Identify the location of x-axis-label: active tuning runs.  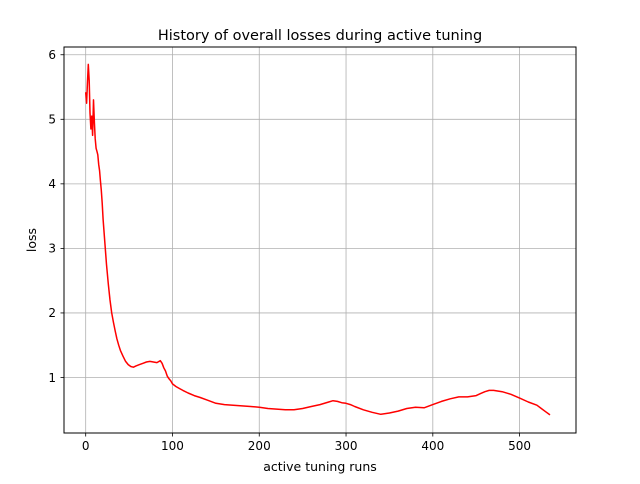
(320, 466).